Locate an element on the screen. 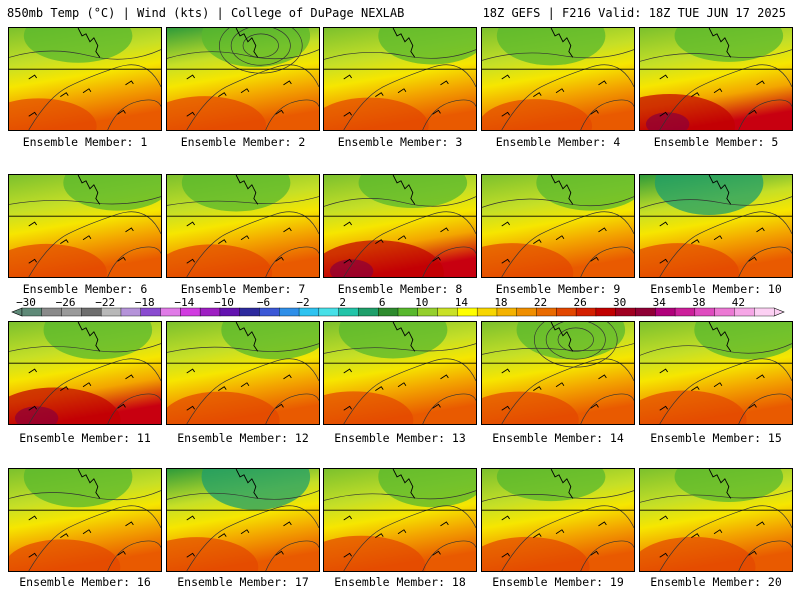  colorbar-tick-label: −14 is located at coordinates (184, 302).